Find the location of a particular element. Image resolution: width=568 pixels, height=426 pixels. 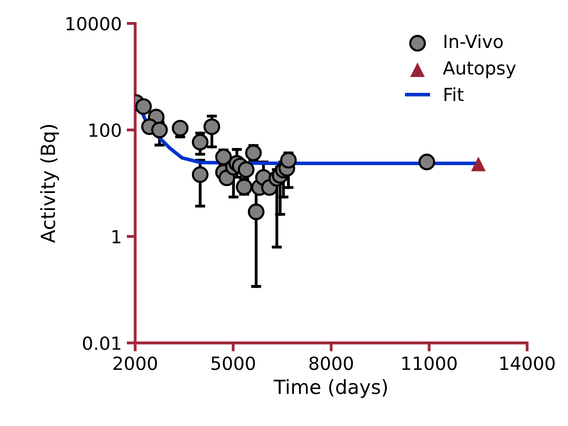

legend-label: In-Vivo is located at coordinates (473, 41).